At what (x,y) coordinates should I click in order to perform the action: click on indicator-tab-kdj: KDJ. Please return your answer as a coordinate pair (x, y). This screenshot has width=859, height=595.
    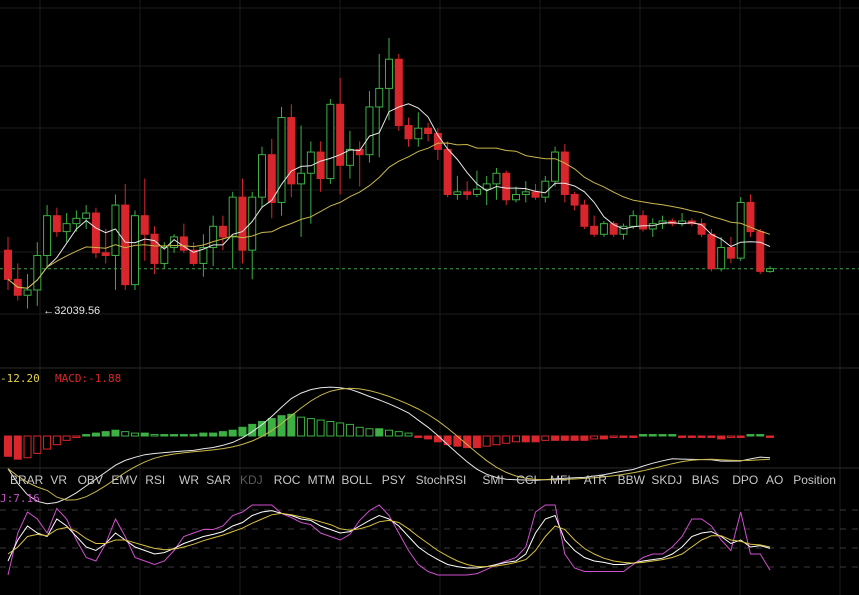
    Looking at the image, I should click on (251, 480).